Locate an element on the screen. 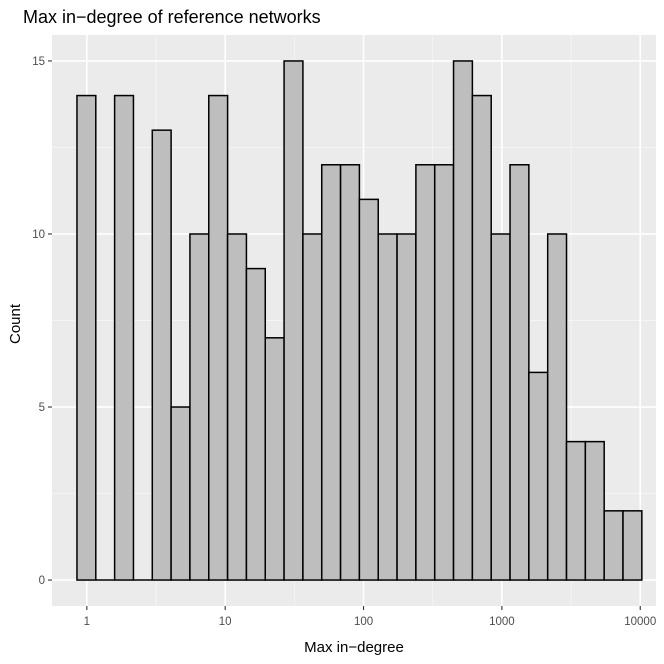 The height and width of the screenshot is (664, 664). x-axis-ticks: 1 10 100 1000 10000 is located at coordinates (370, 617).